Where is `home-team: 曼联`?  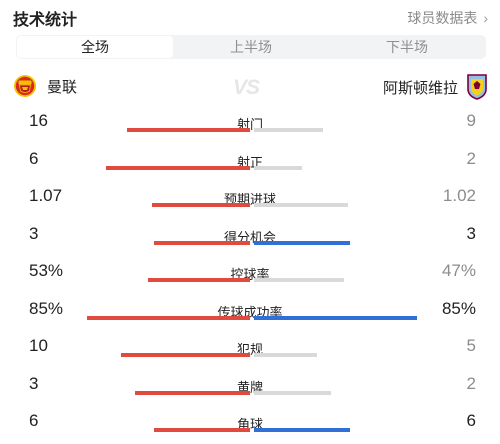 home-team: 曼联 is located at coordinates (45, 86).